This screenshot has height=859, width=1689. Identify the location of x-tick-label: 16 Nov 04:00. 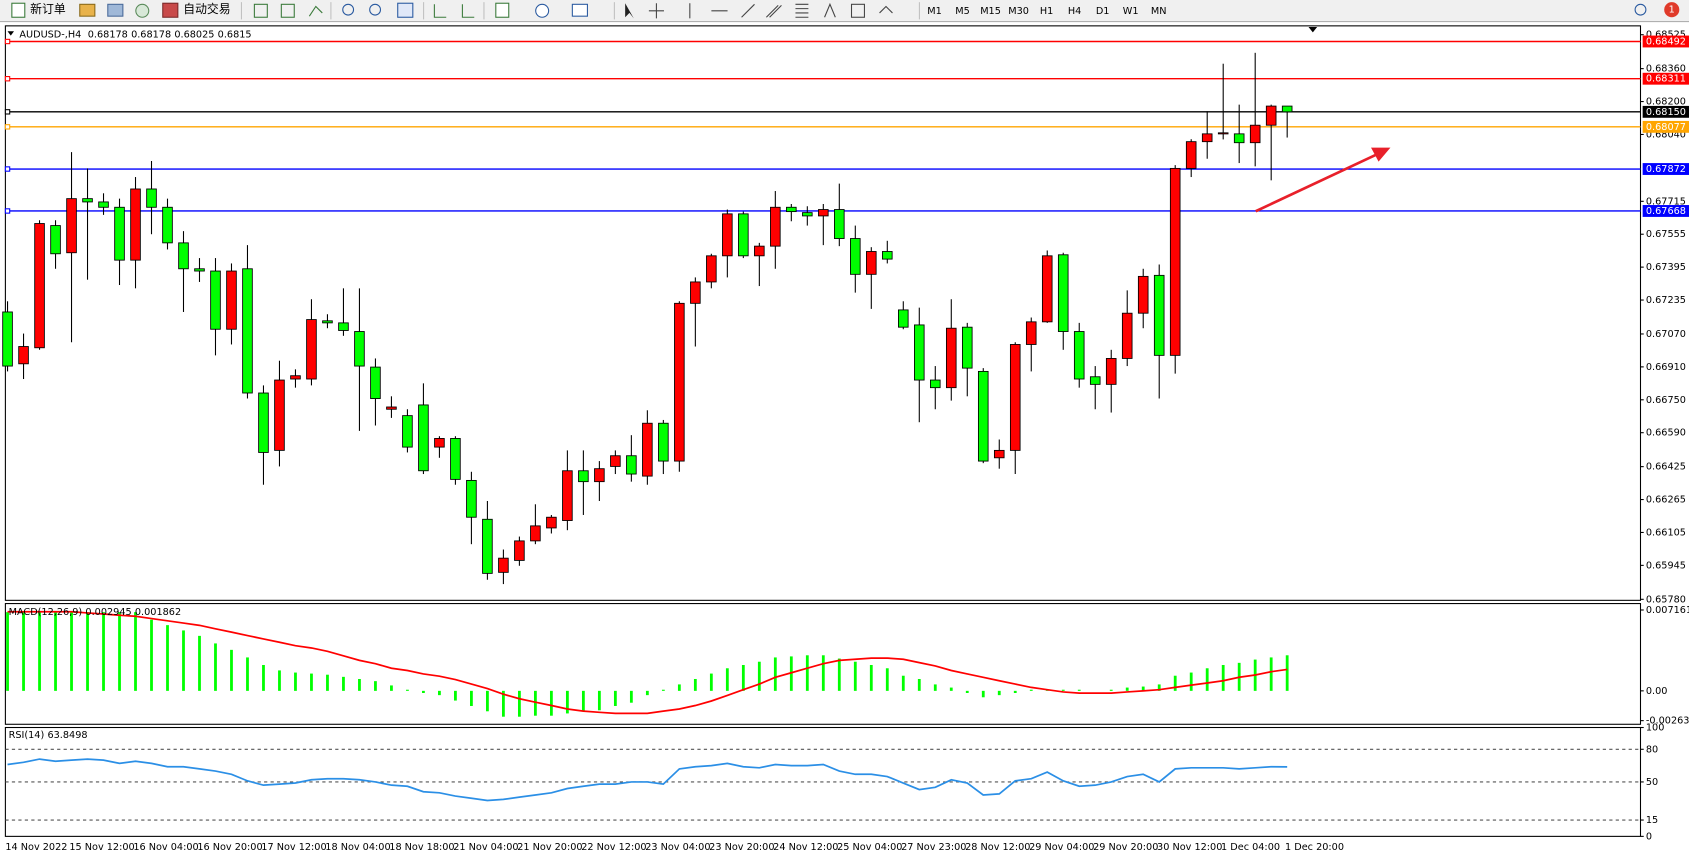
(165, 847).